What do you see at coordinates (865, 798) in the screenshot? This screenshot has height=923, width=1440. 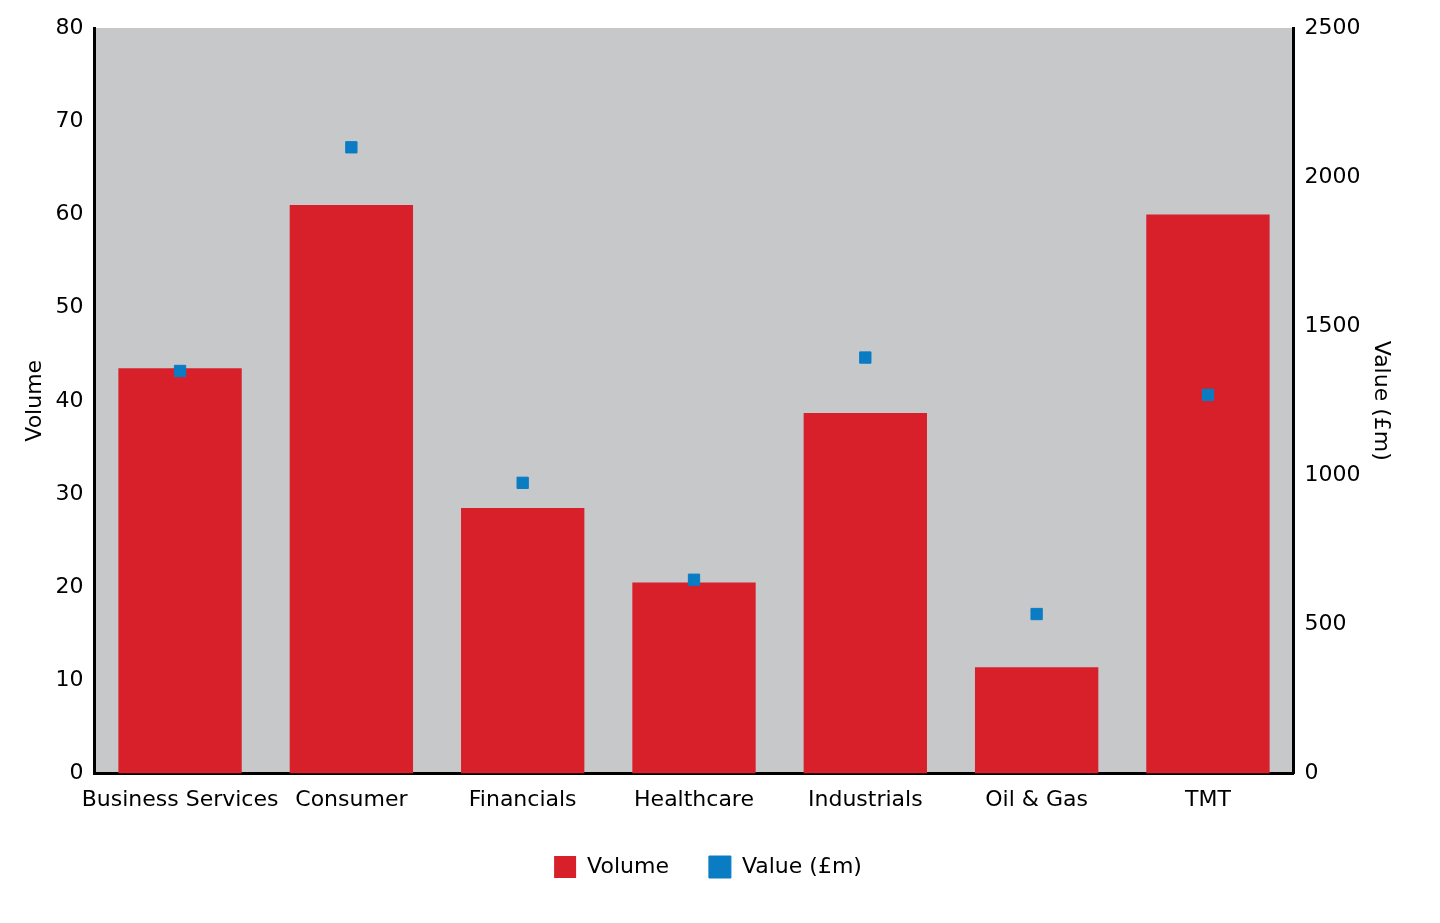 I see `x-tick-label: Industrials` at bounding box center [865, 798].